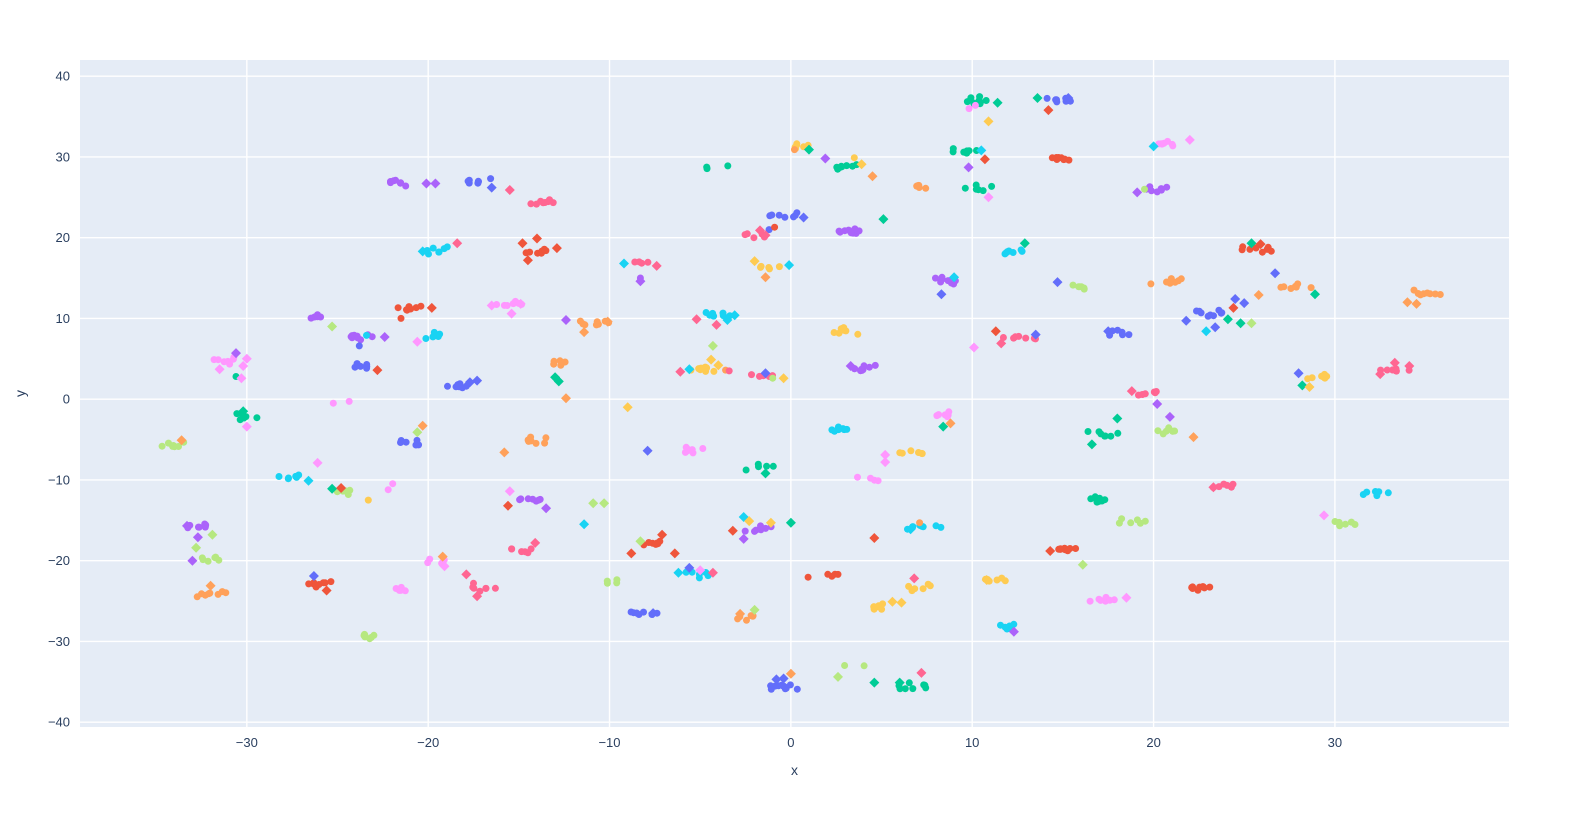 The height and width of the screenshot is (818, 1589). I want to click on x-tick-label: 20, so click(1153, 742).